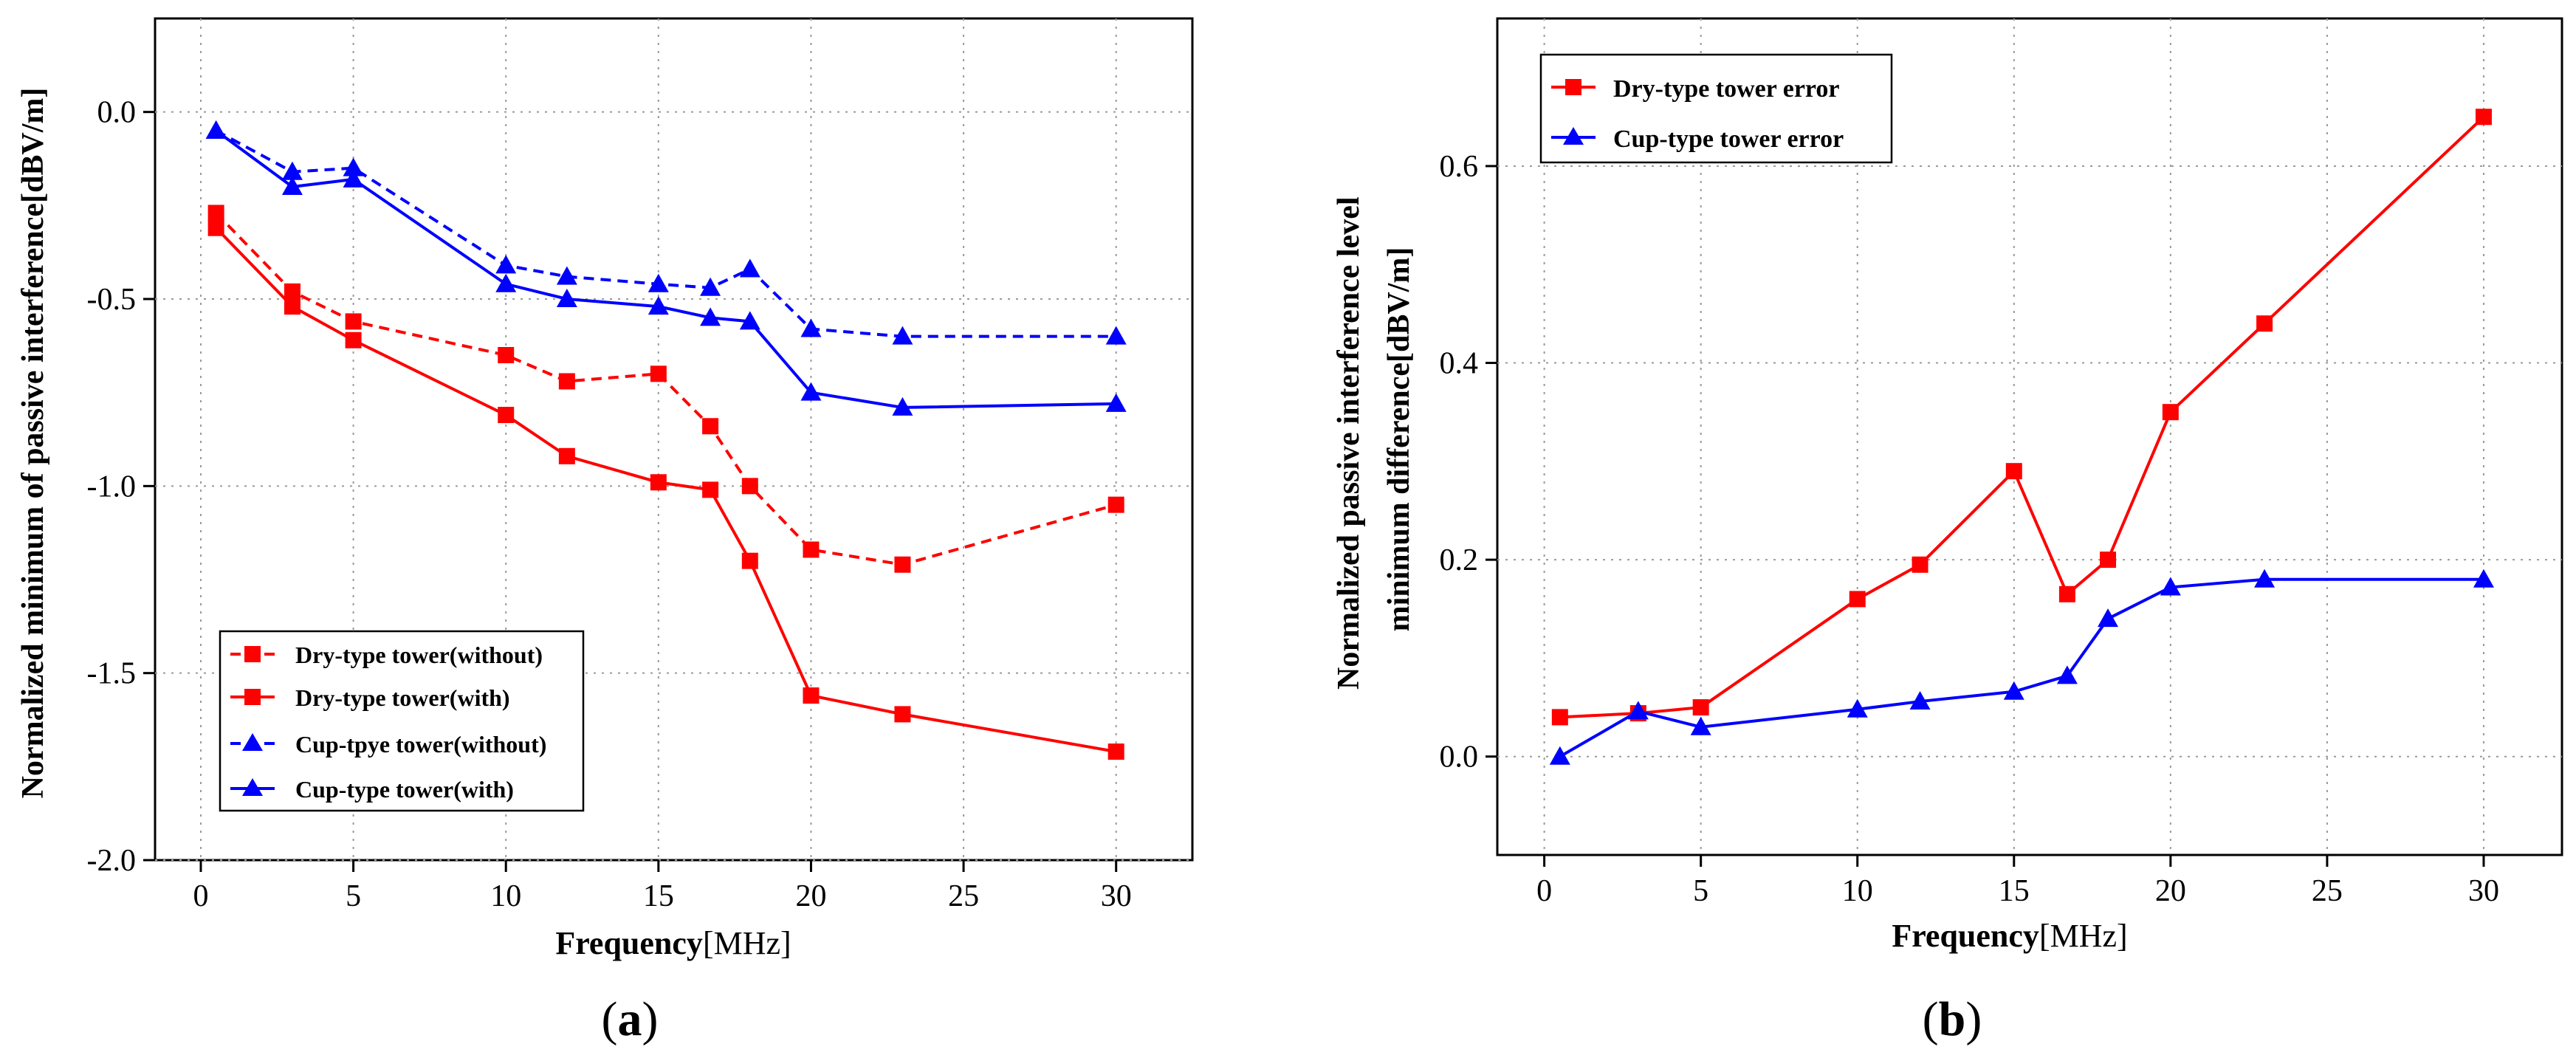  I want to click on legend-entry: Cup-type tower(with), so click(372, 789).